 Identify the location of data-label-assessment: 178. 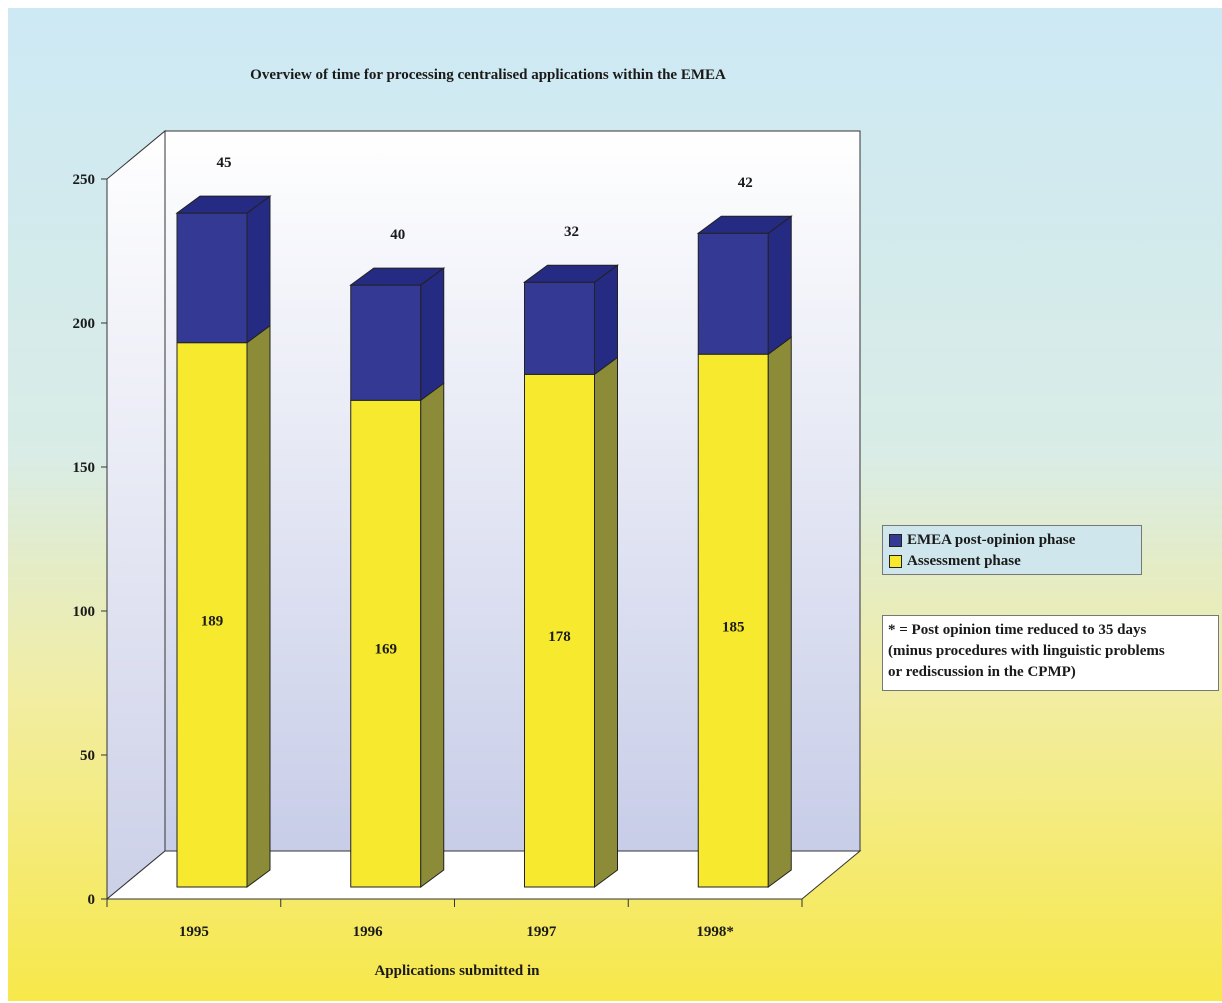
(559, 637).